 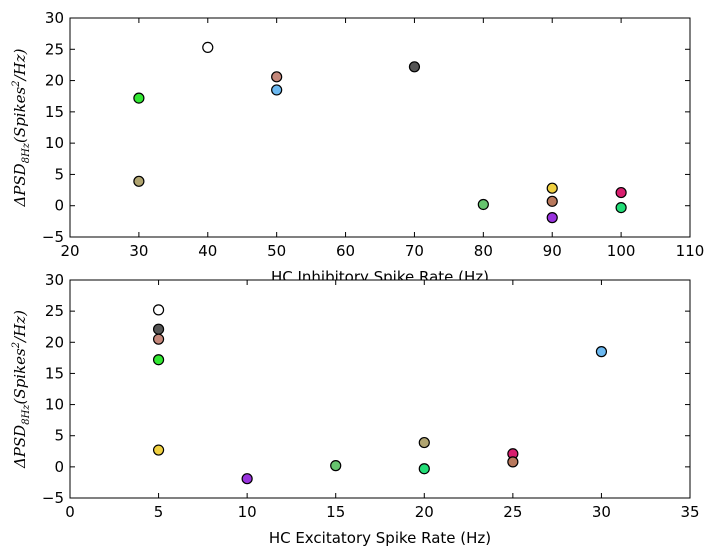 What do you see at coordinates (690, 251) in the screenshot?
I see `x-tick-label: 110` at bounding box center [690, 251].